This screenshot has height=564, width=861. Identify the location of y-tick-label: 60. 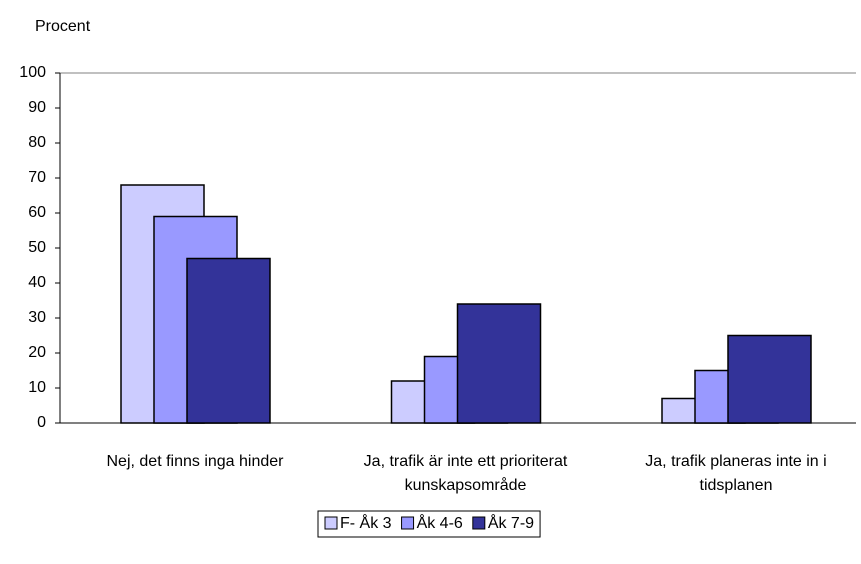
(37, 212).